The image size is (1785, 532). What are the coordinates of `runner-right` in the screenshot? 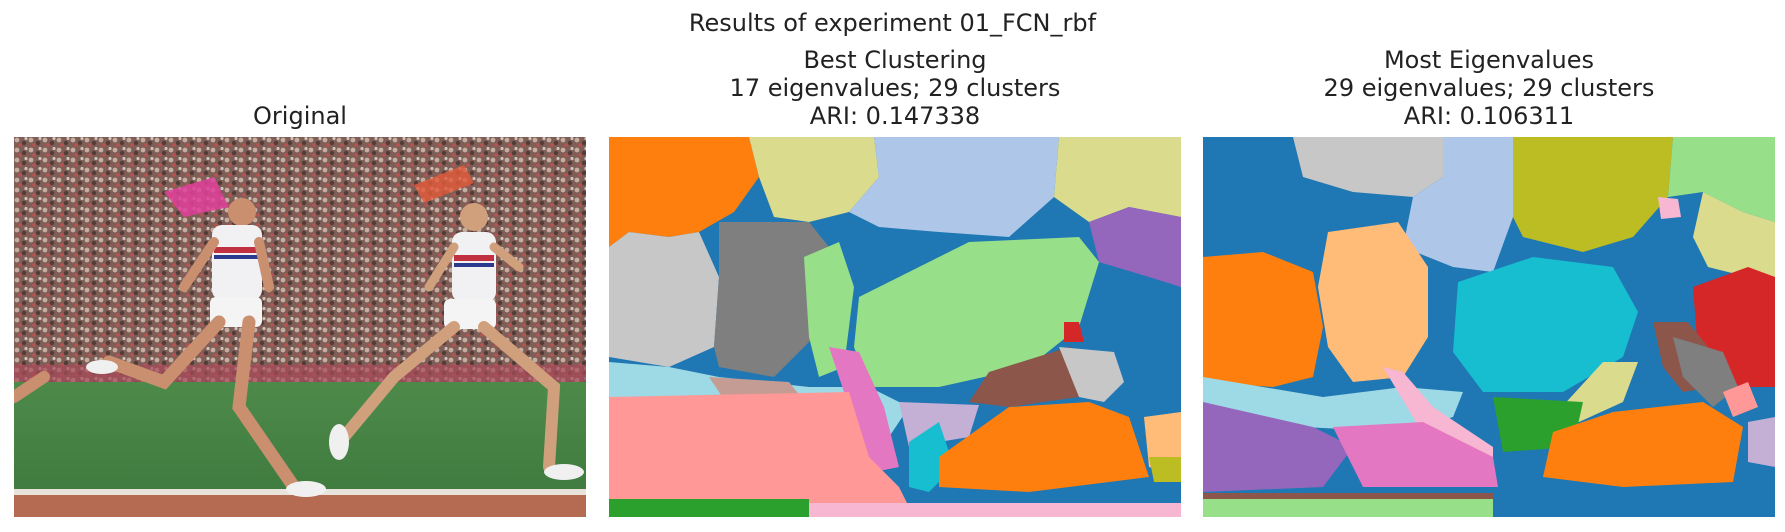 It's located at (456, 341).